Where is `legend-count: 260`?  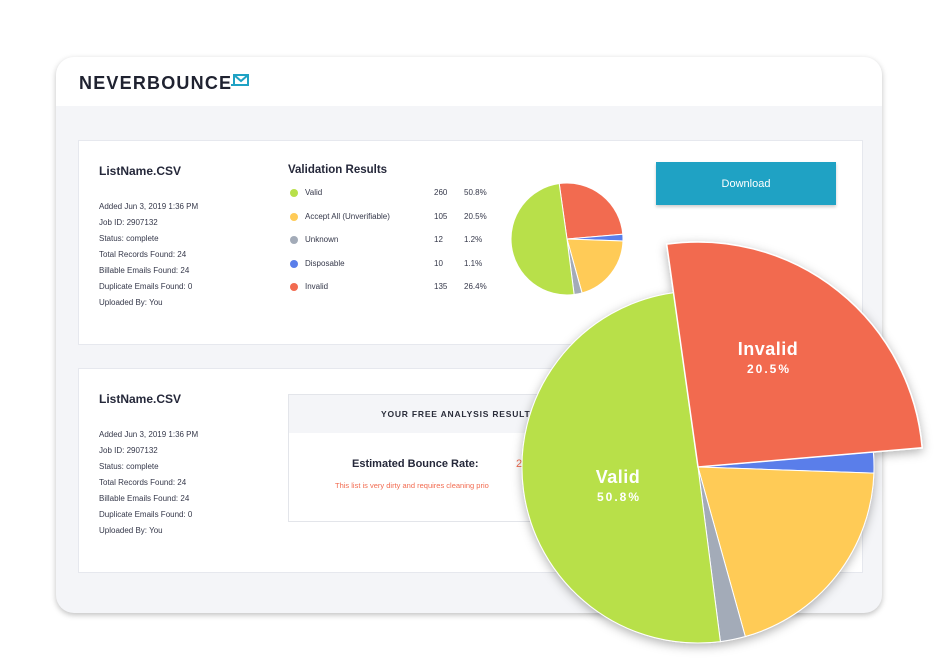 legend-count: 260 is located at coordinates (441, 192).